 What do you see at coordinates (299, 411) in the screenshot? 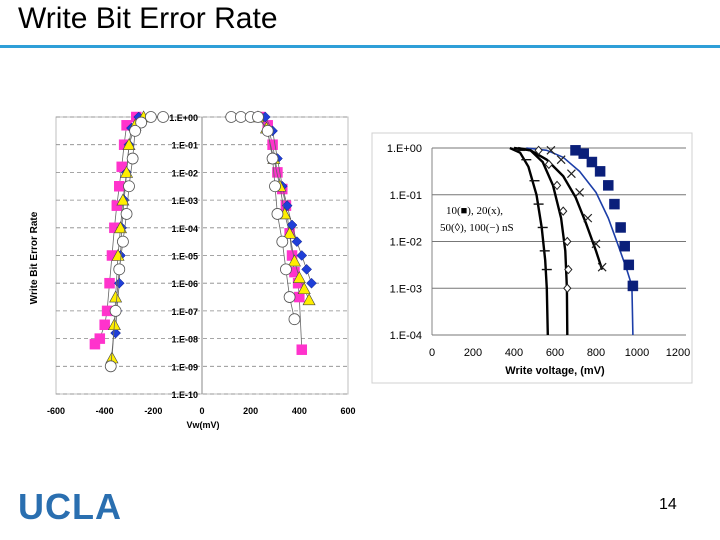
I see `left-x-tick: 400` at bounding box center [299, 411].